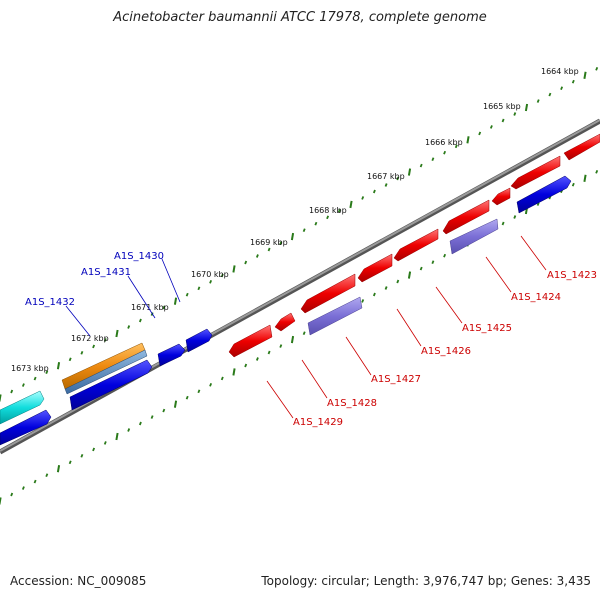 This screenshot has width=600, height=600. I want to click on gene-label-A1S_1431: A1S_1431, so click(106, 272).